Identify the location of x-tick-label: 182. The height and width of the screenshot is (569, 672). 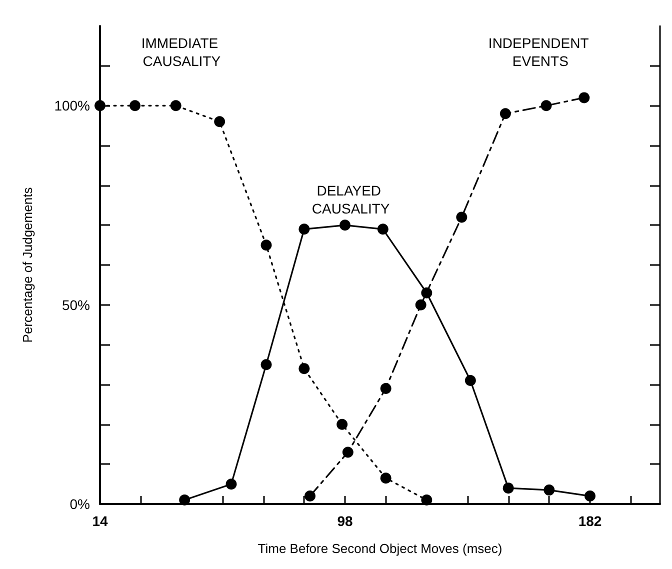
(590, 521).